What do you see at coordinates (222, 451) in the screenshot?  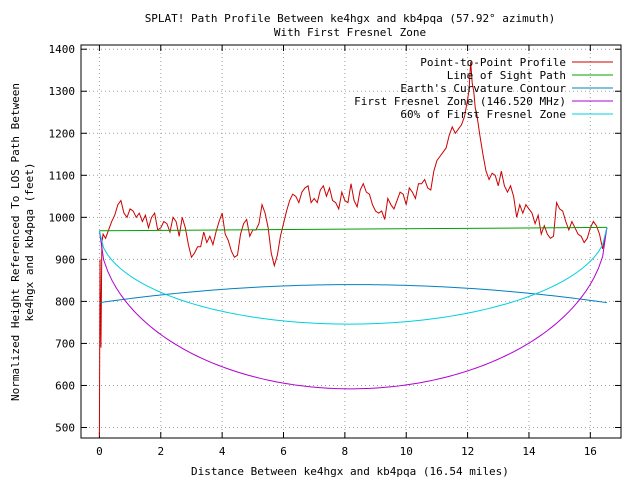 I see `x-tick-label: 4` at bounding box center [222, 451].